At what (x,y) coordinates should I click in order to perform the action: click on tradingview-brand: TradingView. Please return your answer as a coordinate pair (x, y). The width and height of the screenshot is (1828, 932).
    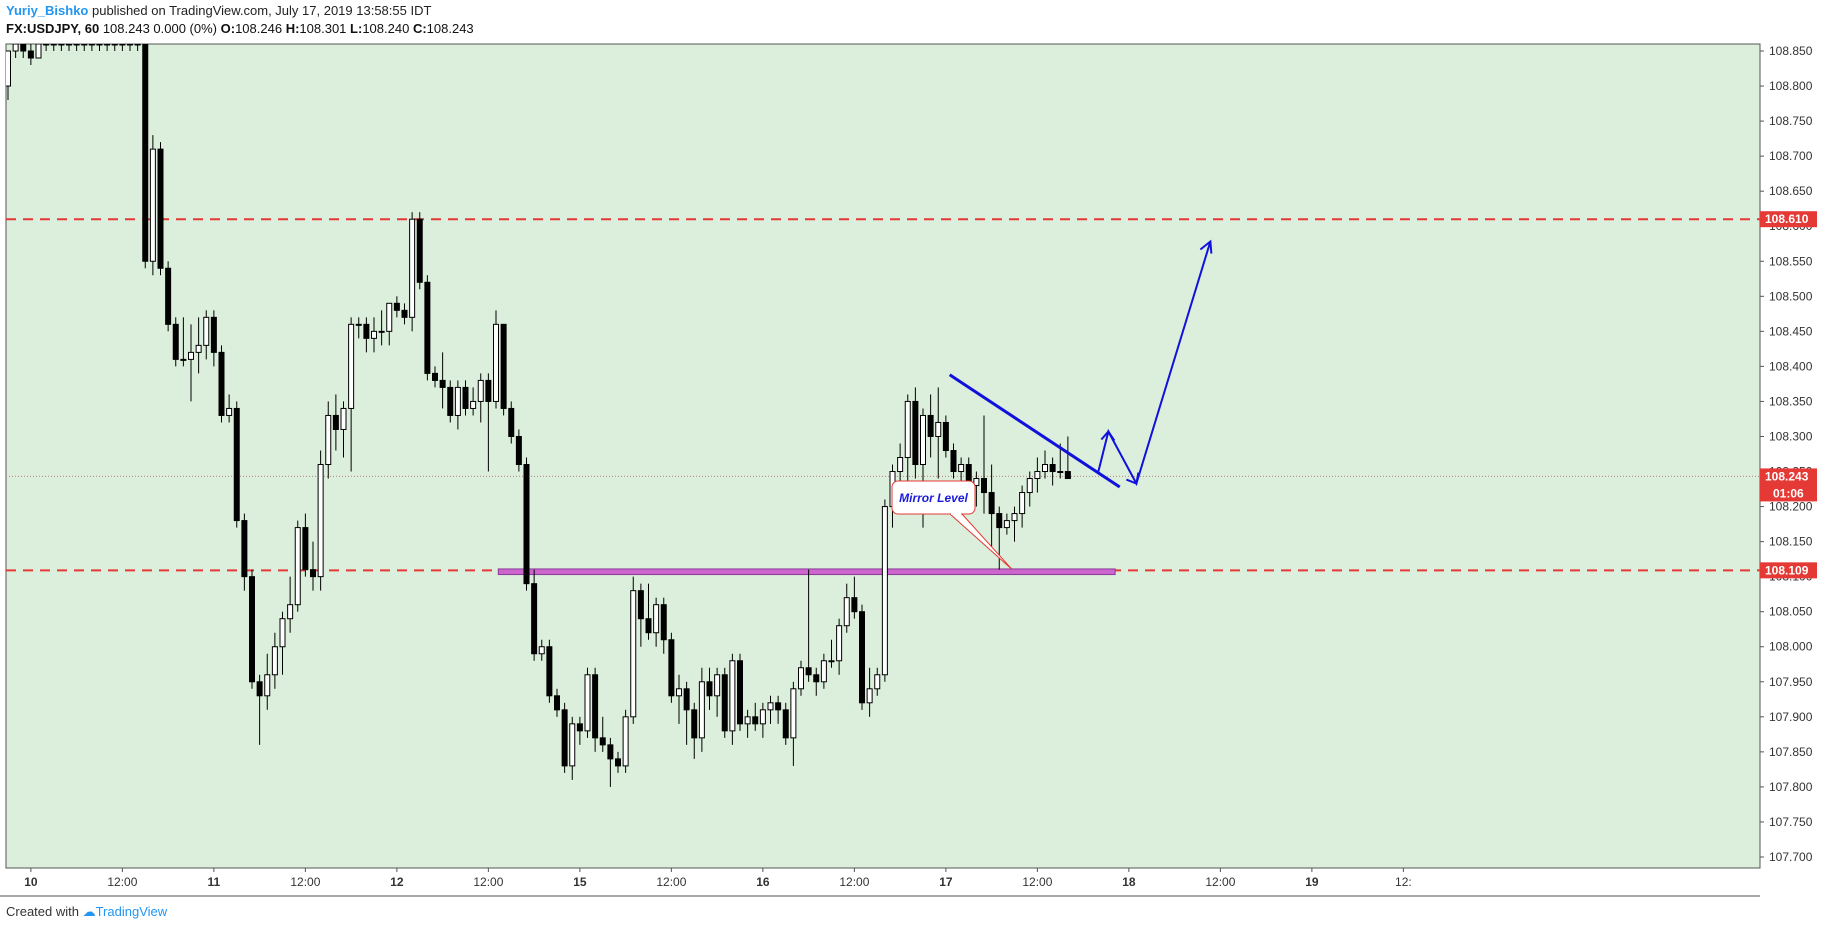
    Looking at the image, I should click on (131, 911).